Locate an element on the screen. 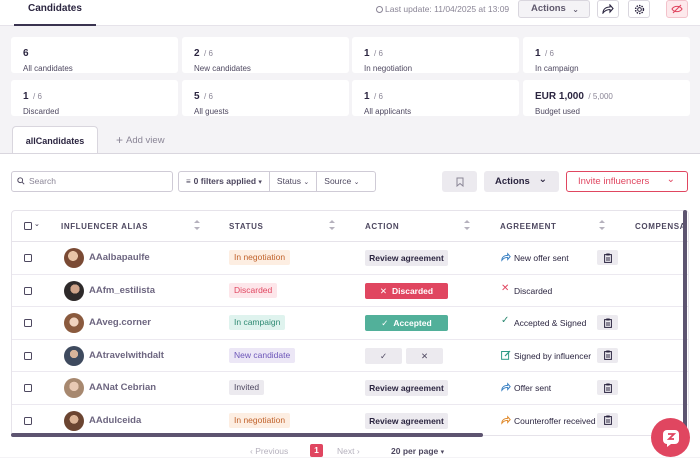 This screenshot has height=458, width=700. per-page-select: 20 per page ▾ is located at coordinates (417, 451).